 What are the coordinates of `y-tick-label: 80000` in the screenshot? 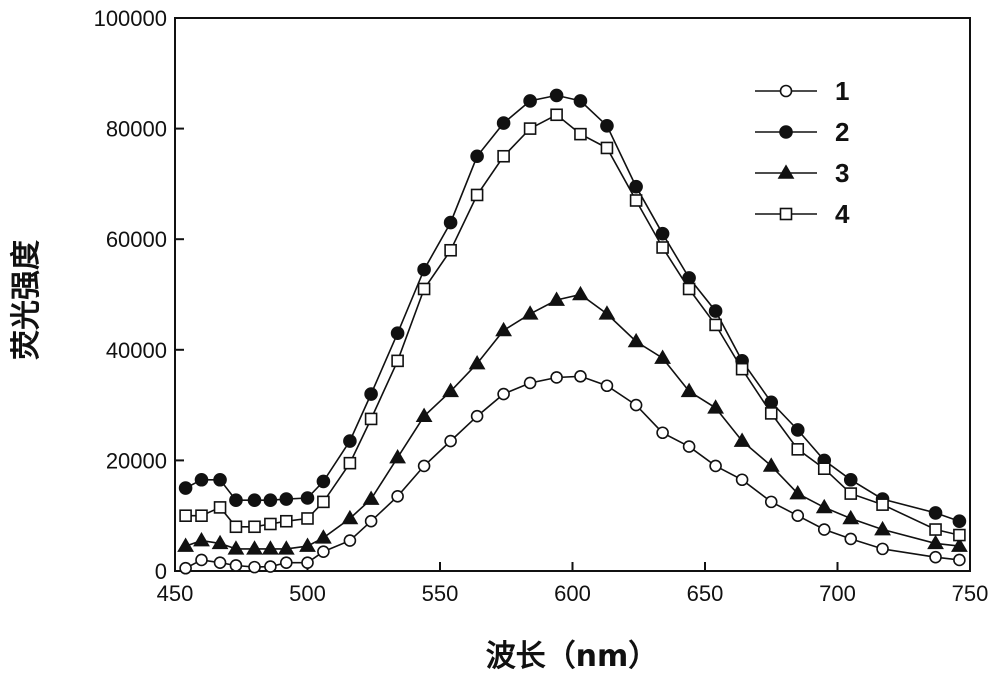 It's located at (136, 129).